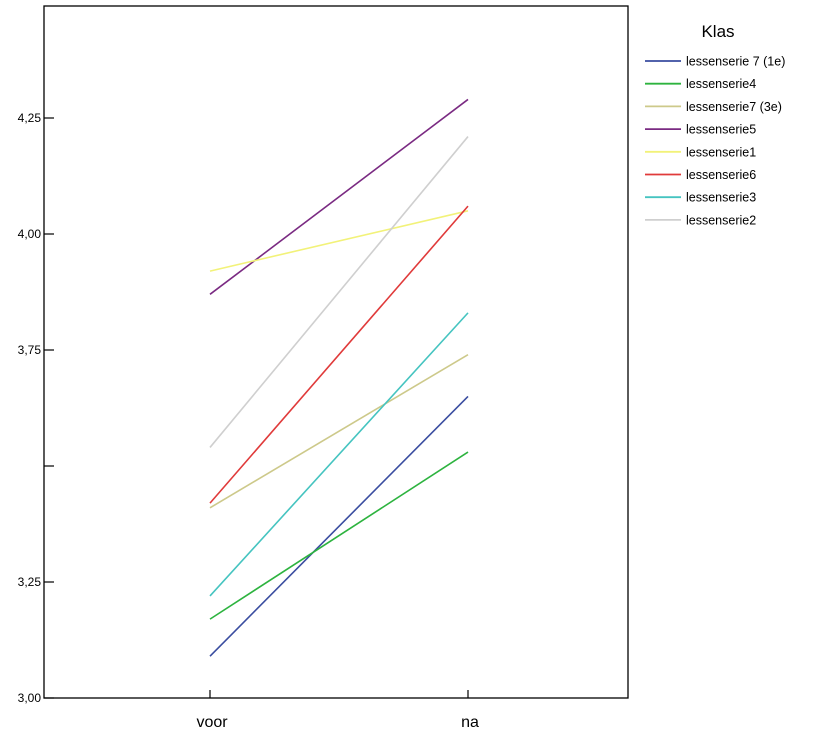  What do you see at coordinates (721, 152) in the screenshot?
I see `legend-label: lessenserie1` at bounding box center [721, 152].